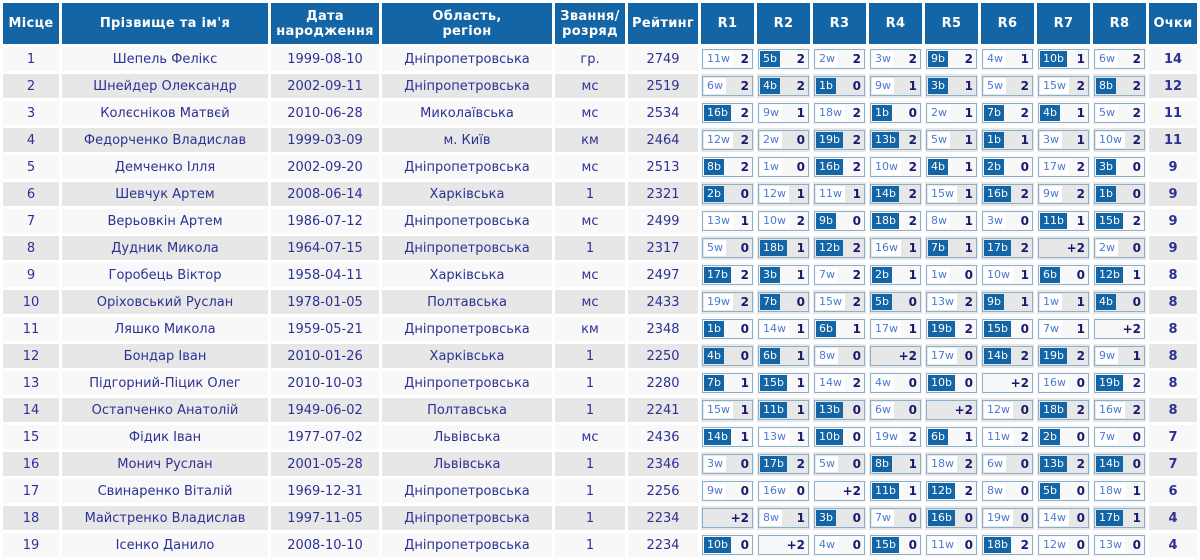  Describe the element at coordinates (951, 86) in the screenshot. I see `round-result-box: 3b 1` at that location.